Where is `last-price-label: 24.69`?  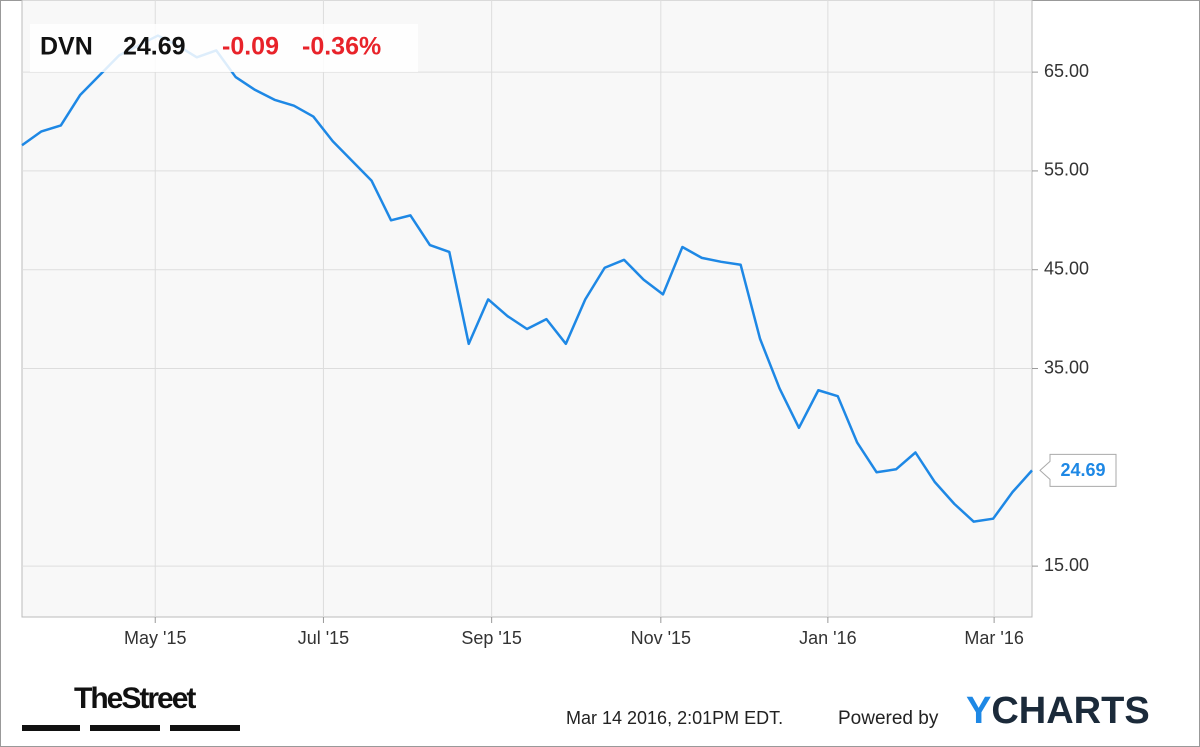
last-price-label: 24.69 is located at coordinates (1082, 470).